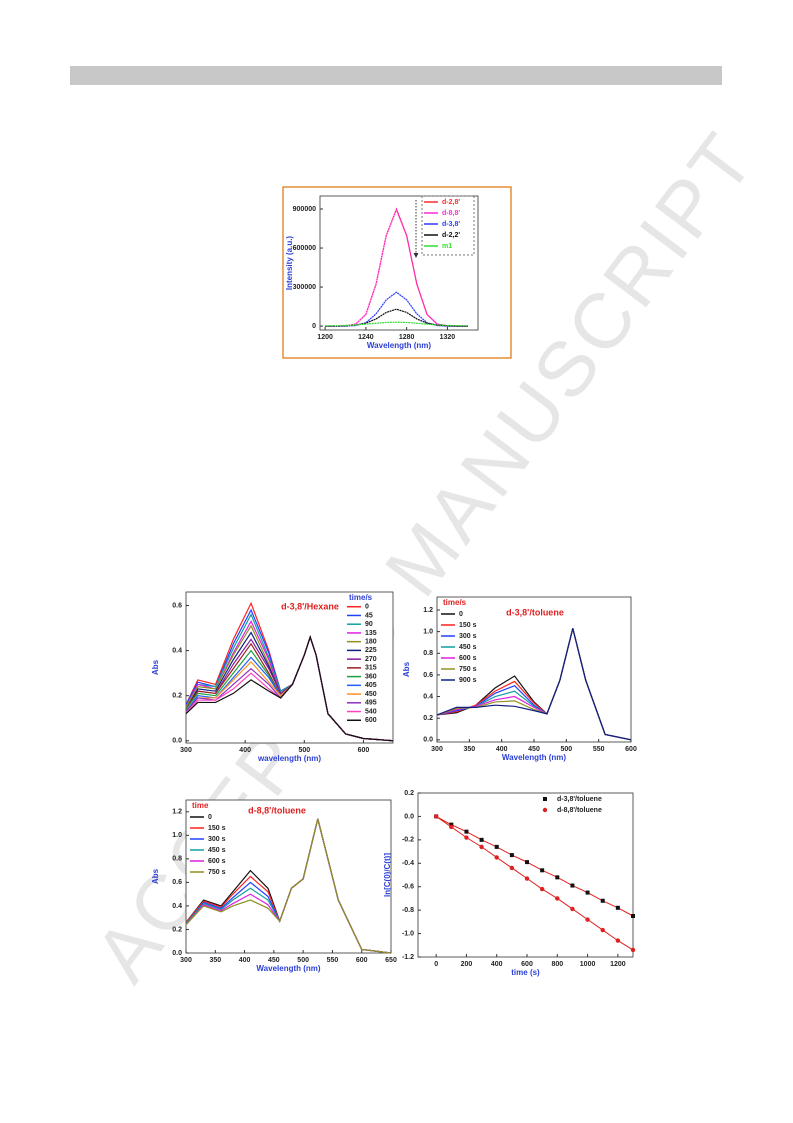 This screenshot has height=1123, width=793. What do you see at coordinates (371, 703) in the screenshot?
I see `legend-label: 495` at bounding box center [371, 703].